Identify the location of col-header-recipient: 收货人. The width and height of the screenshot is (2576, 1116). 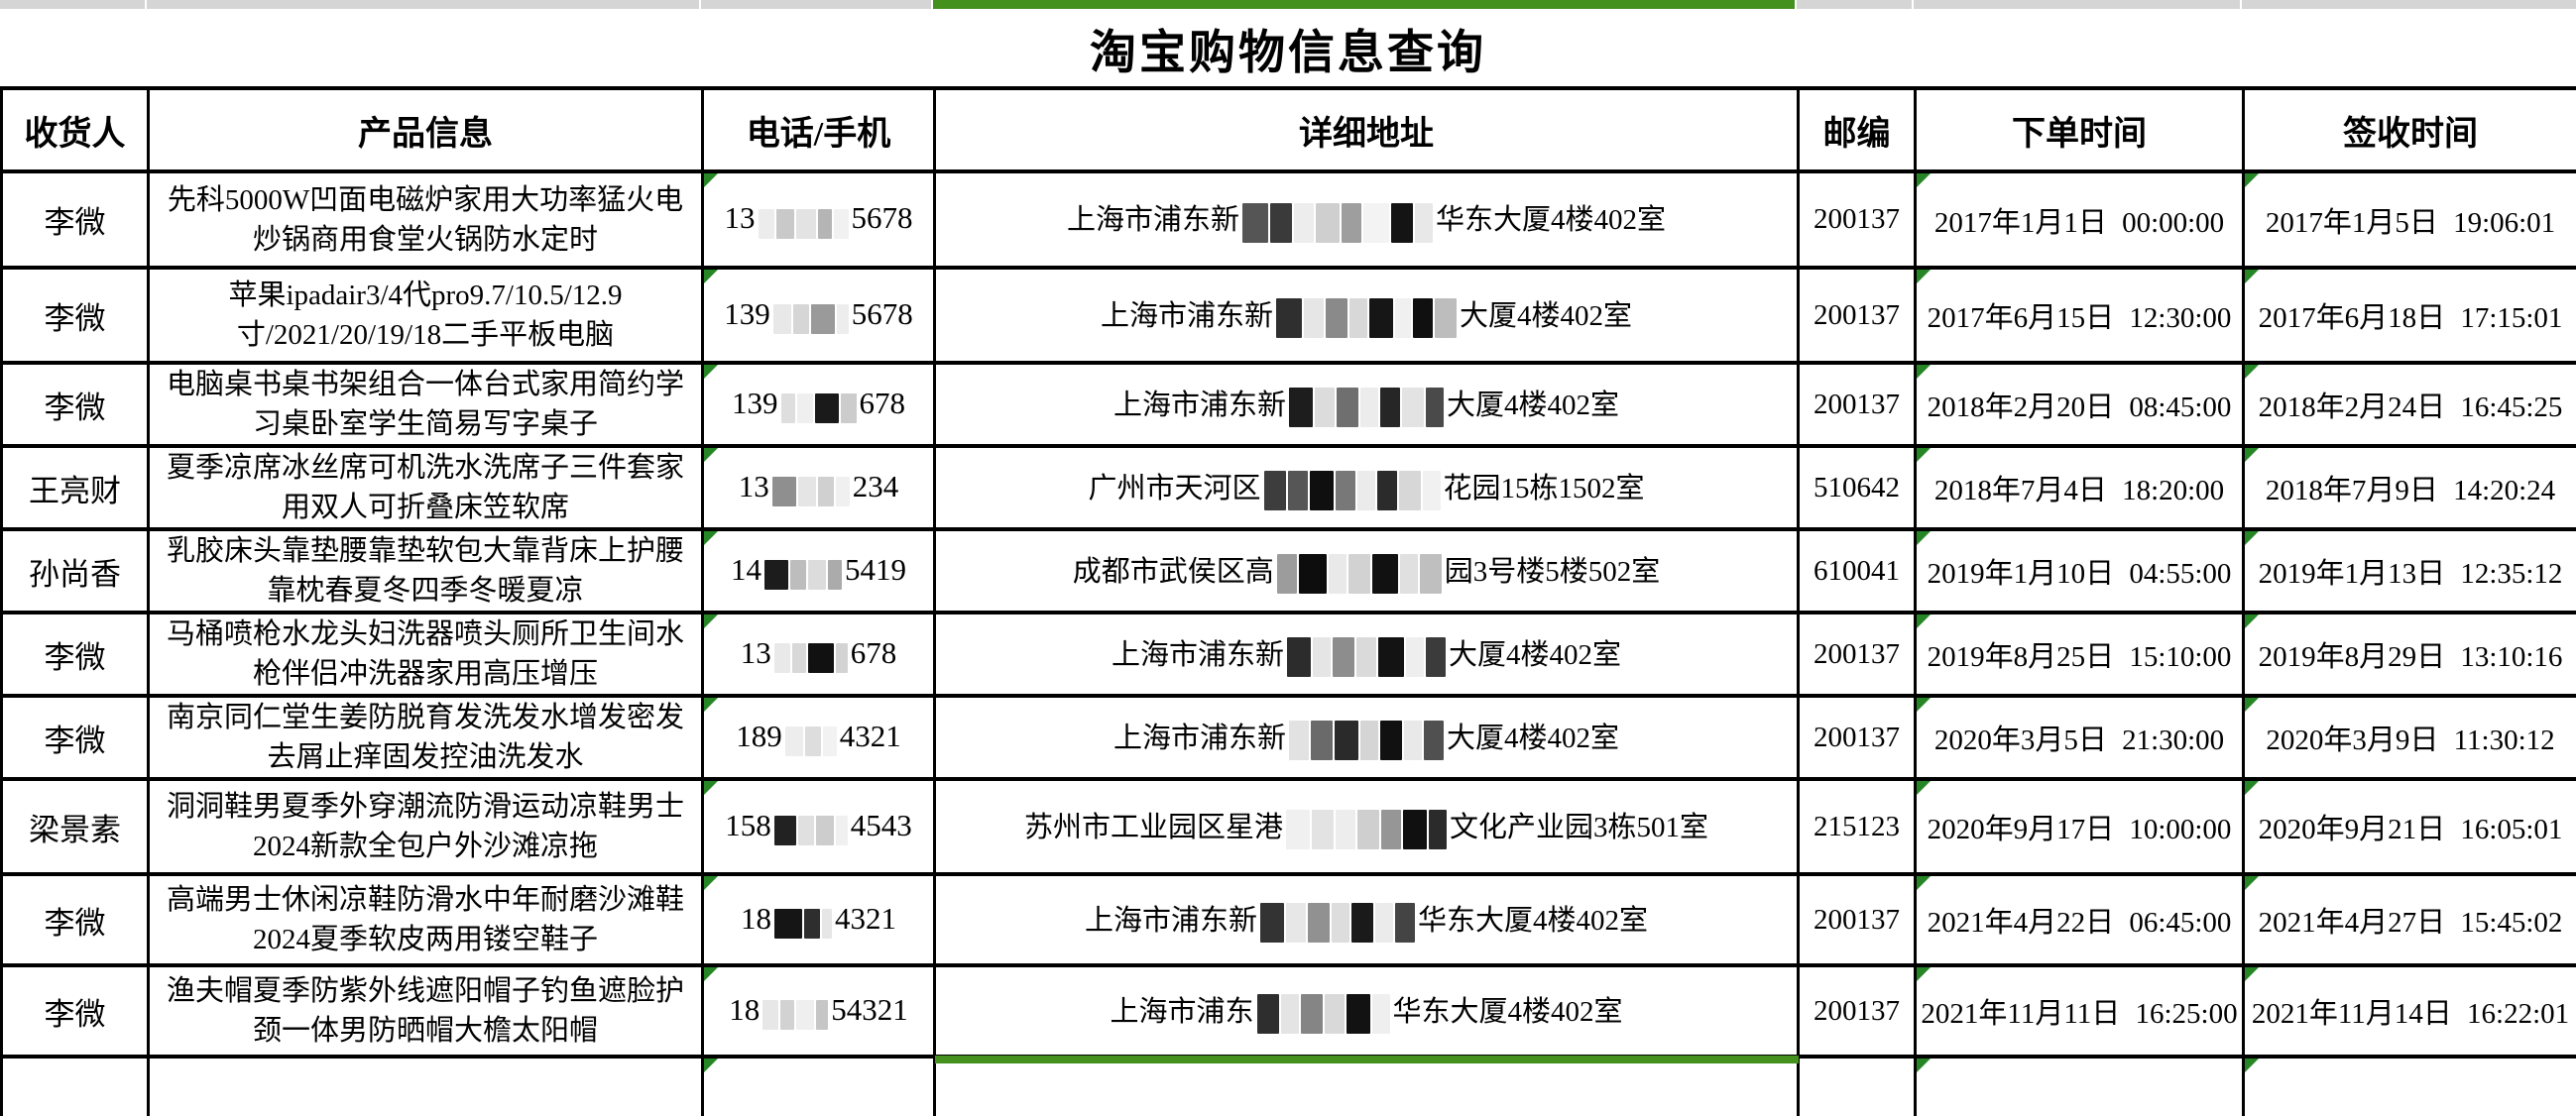
(76, 129).